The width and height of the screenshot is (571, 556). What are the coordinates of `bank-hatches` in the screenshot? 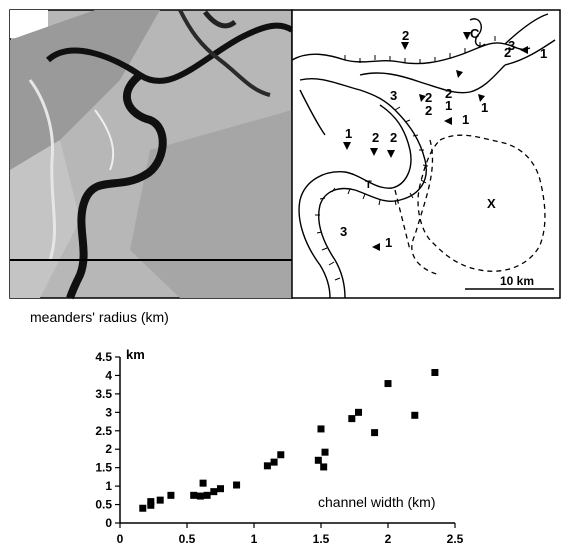 It's located at (405, 158).